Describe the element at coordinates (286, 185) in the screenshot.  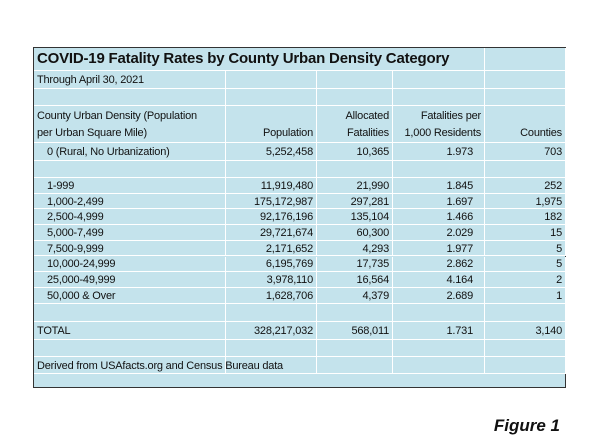
I see `table-value: 11,919,480` at that location.